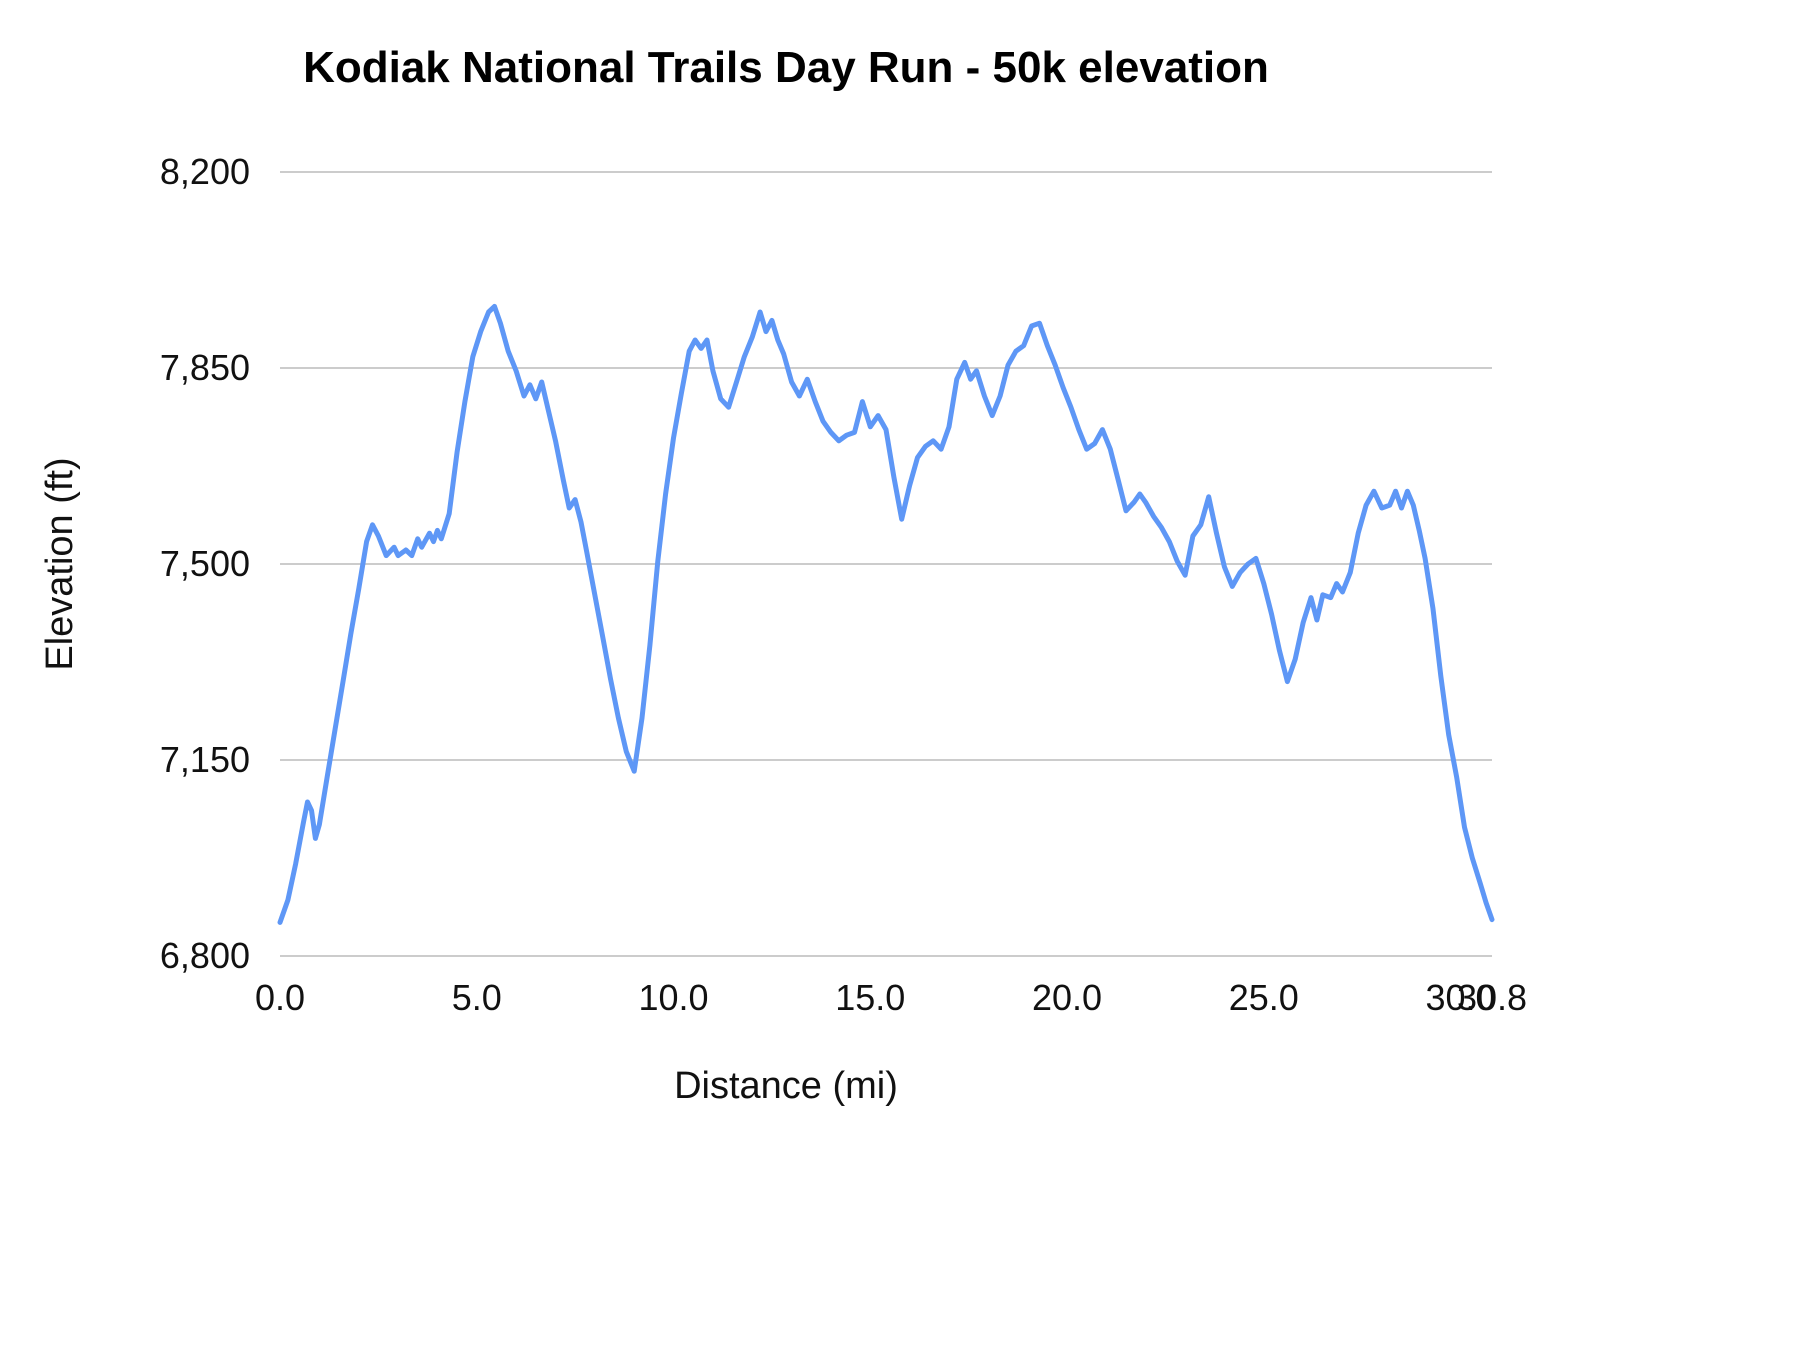  I want to click on y-axis-title: Elevation (ft), so click(60, 563).